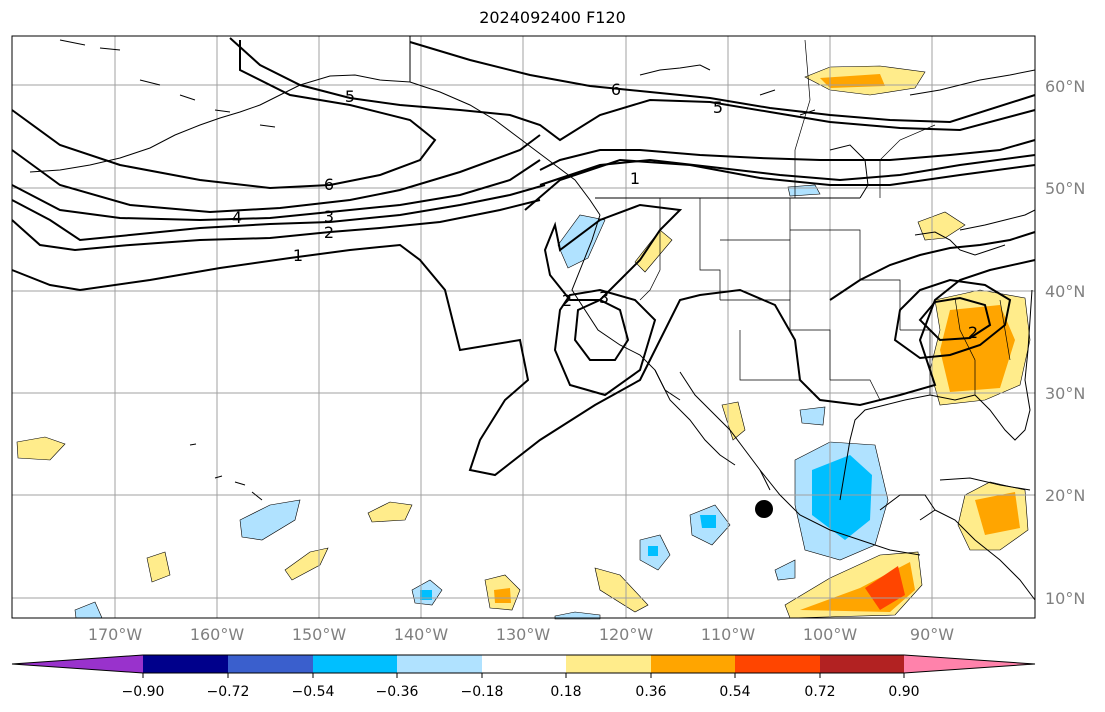 The width and height of the screenshot is (1105, 712). What do you see at coordinates (1065, 86) in the screenshot?
I see `lat-label-60n: 60°N` at bounding box center [1065, 86].